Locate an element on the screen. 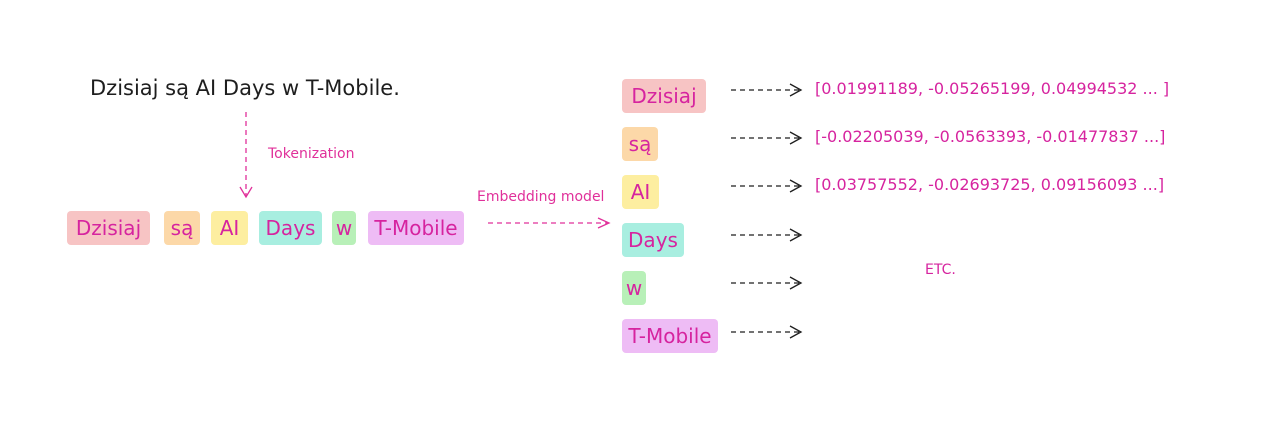  token-chip-t-mobile: T-Mobile is located at coordinates (416, 228).